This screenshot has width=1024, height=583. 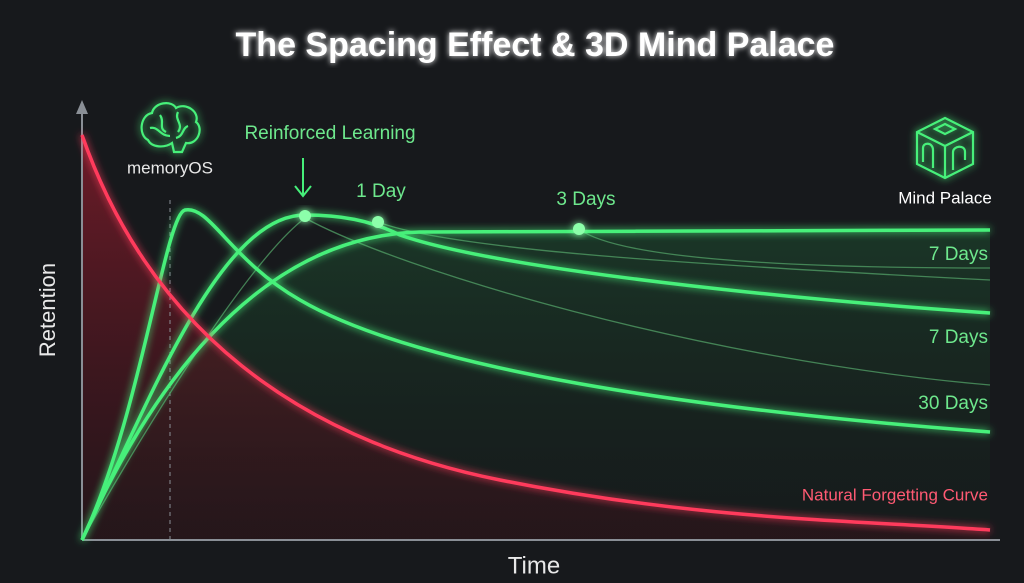 What do you see at coordinates (534, 565) in the screenshot?
I see `x-axis-title: Time` at bounding box center [534, 565].